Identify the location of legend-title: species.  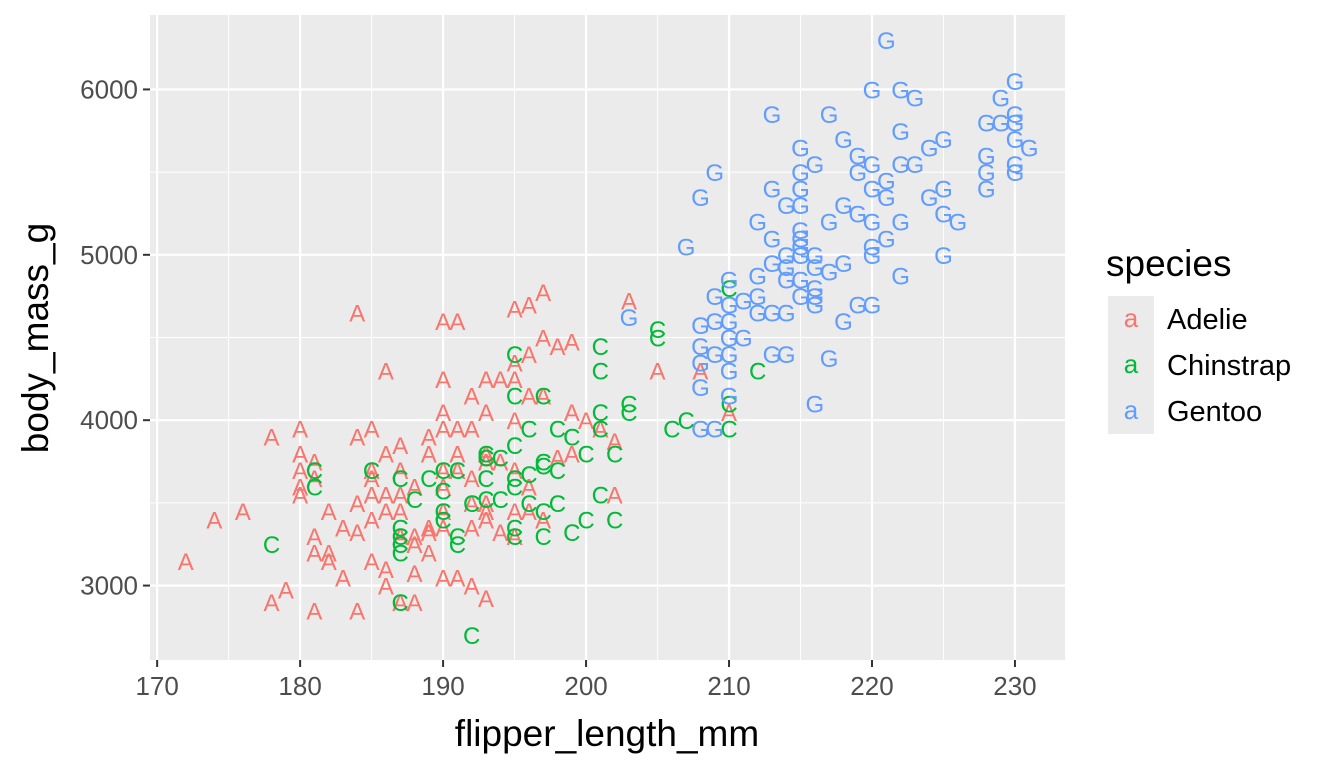
(1168, 263).